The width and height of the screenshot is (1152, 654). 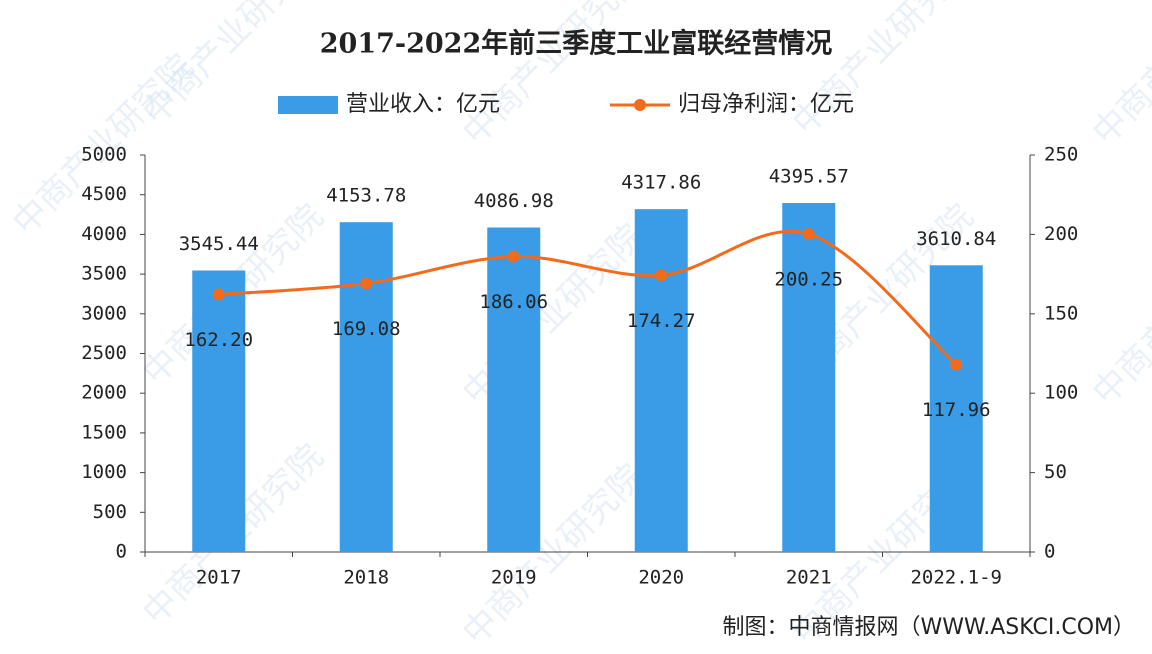 What do you see at coordinates (809, 578) in the screenshot?
I see `x-tick-label: 2021` at bounding box center [809, 578].